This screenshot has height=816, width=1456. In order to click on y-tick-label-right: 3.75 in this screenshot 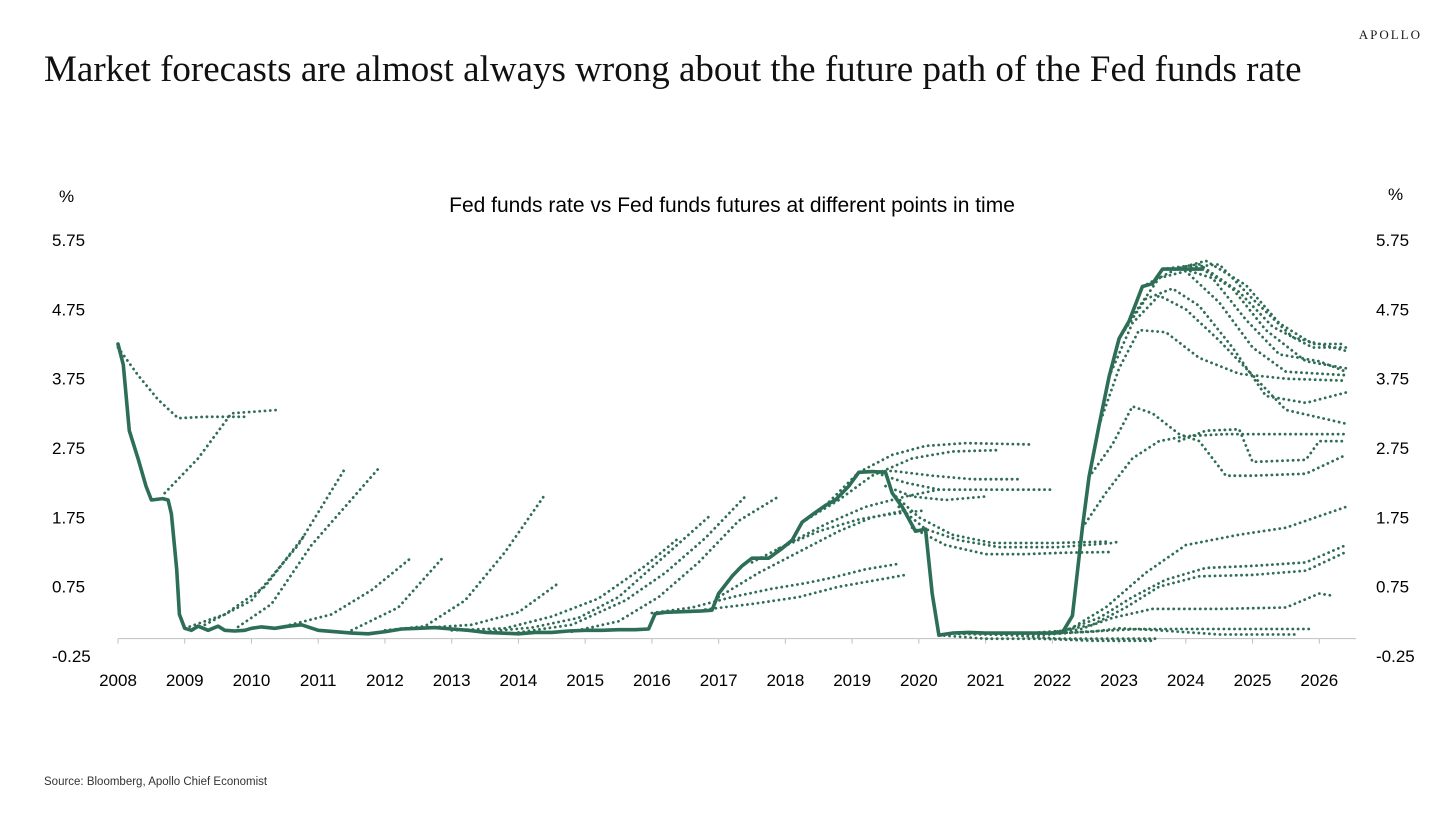, I will do `click(1392, 379)`.